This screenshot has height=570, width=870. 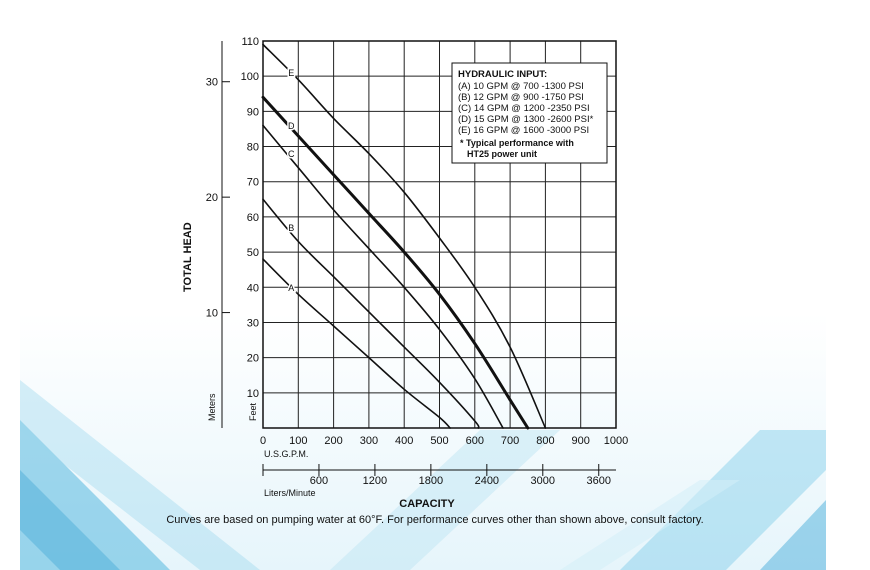 I want to click on y-unit-feet: Feet, so click(x=253, y=411).